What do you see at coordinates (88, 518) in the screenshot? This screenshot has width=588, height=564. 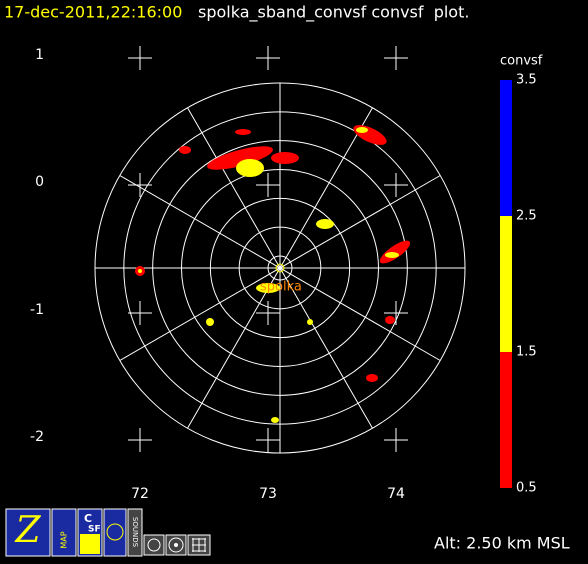 I see `button-label: C` at bounding box center [88, 518].